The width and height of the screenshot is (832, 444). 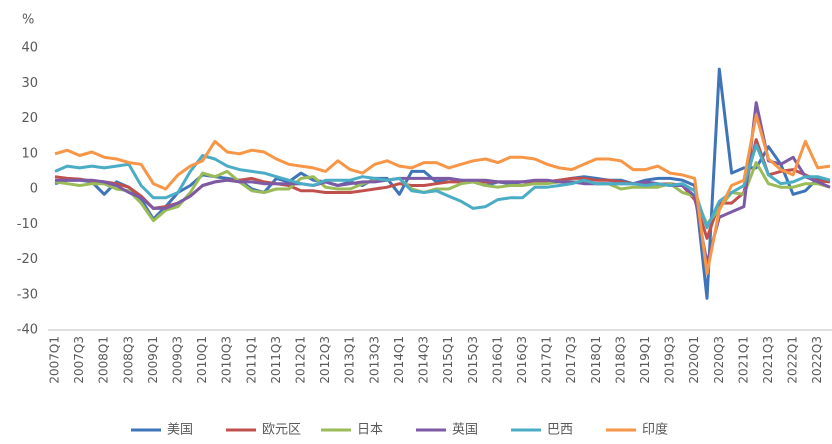 What do you see at coordinates (424, 360) in the screenshot?
I see `x-tick-label: 2014Q3` at bounding box center [424, 360].